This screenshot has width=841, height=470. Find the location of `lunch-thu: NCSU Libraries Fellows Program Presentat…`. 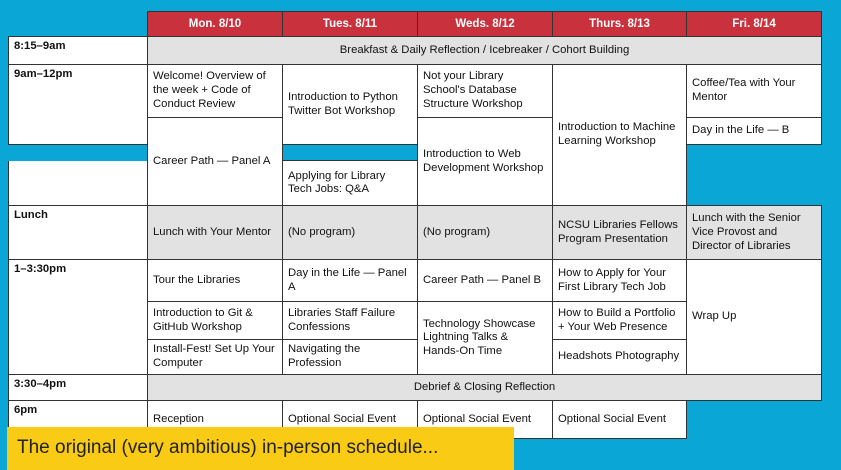

lunch-thu: NCSU Libraries Fellows Program Presentat… is located at coordinates (619, 233).